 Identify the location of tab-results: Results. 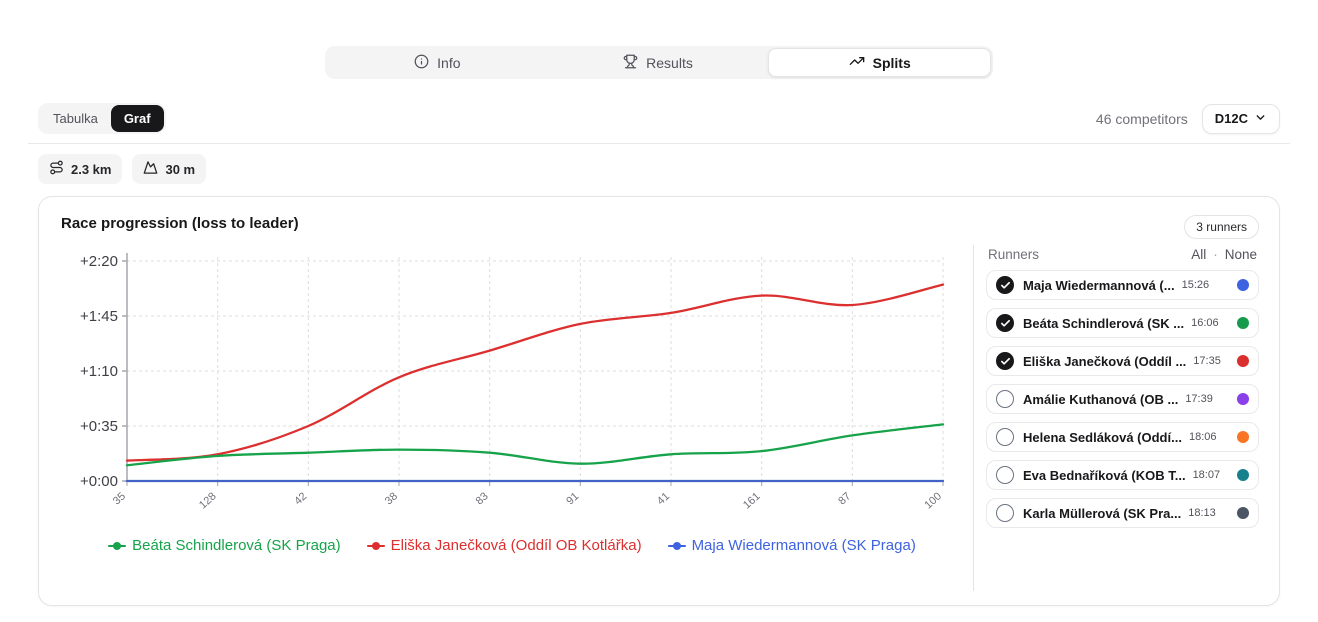
(658, 62).